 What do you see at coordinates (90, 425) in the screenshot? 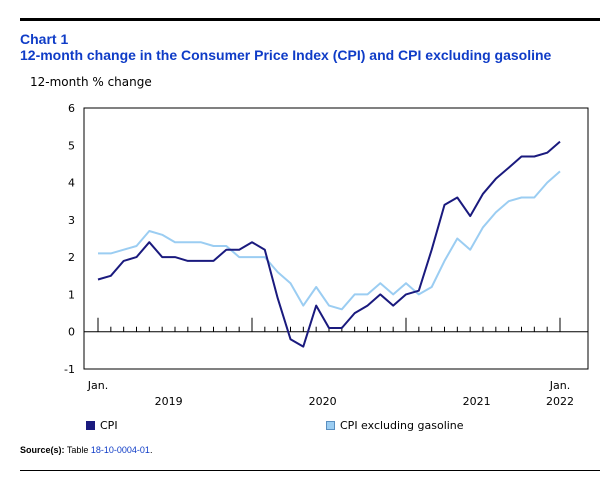
I see `legend-swatch-cpi` at bounding box center [90, 425].